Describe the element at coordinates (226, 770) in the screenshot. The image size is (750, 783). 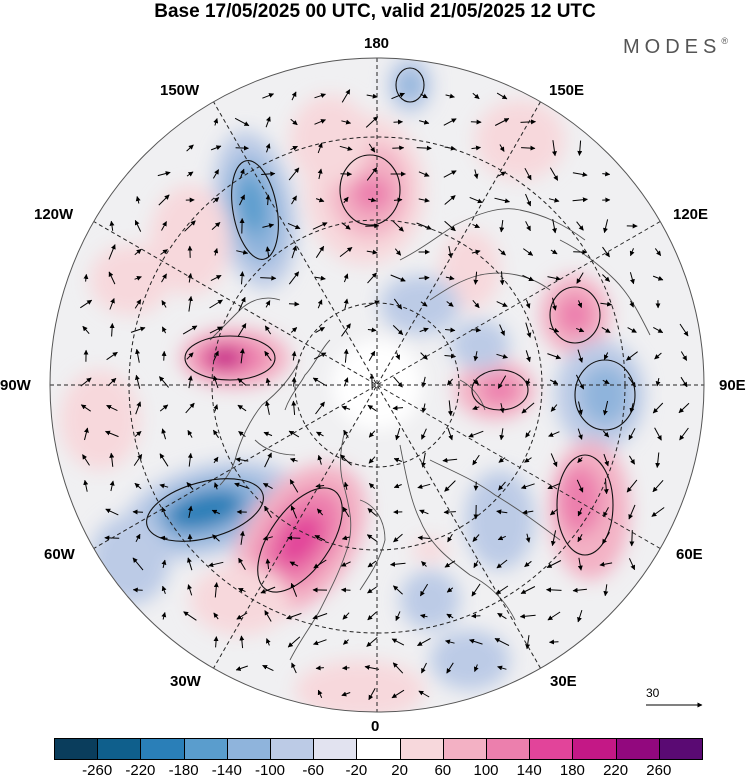
I see `colorbar-tick-label: -140` at that location.